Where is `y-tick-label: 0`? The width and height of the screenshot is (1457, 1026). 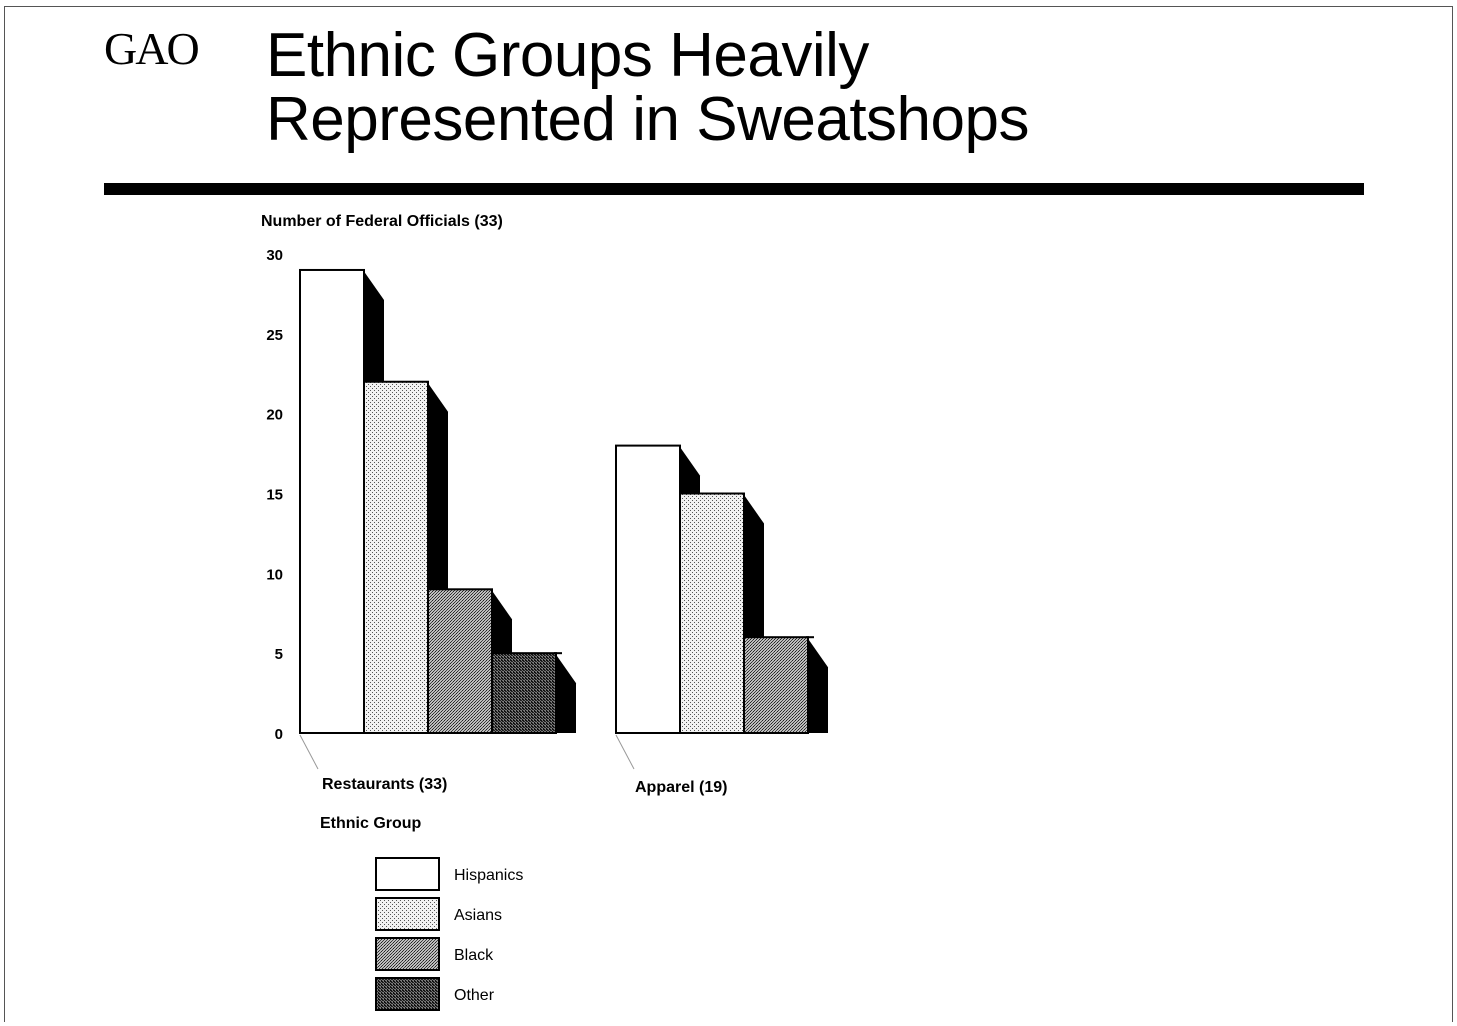 y-tick-label: 0 is located at coordinates (279, 734).